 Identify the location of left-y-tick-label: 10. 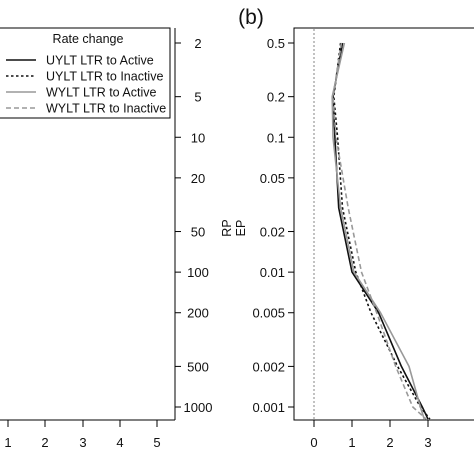
(198, 137).